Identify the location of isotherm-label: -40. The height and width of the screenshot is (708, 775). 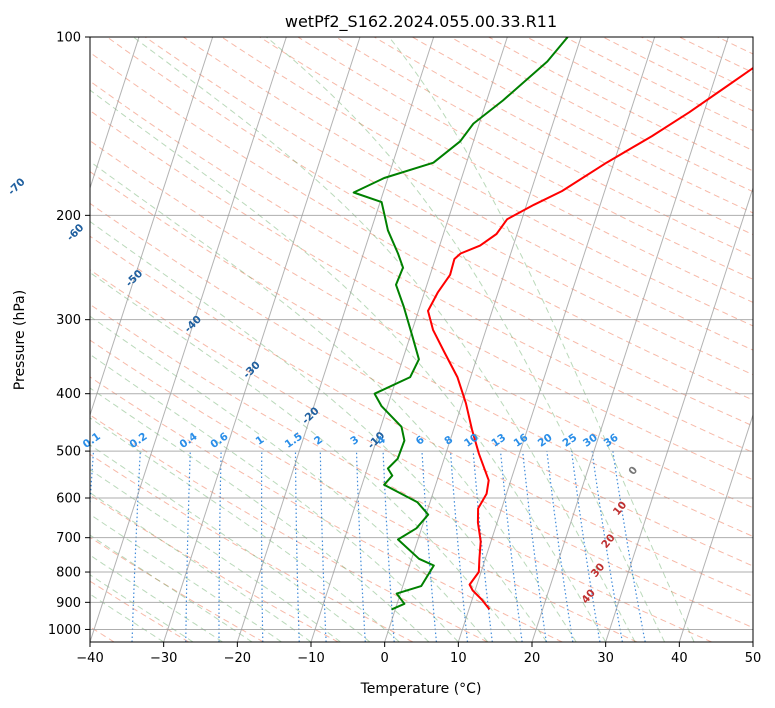
(193, 324).